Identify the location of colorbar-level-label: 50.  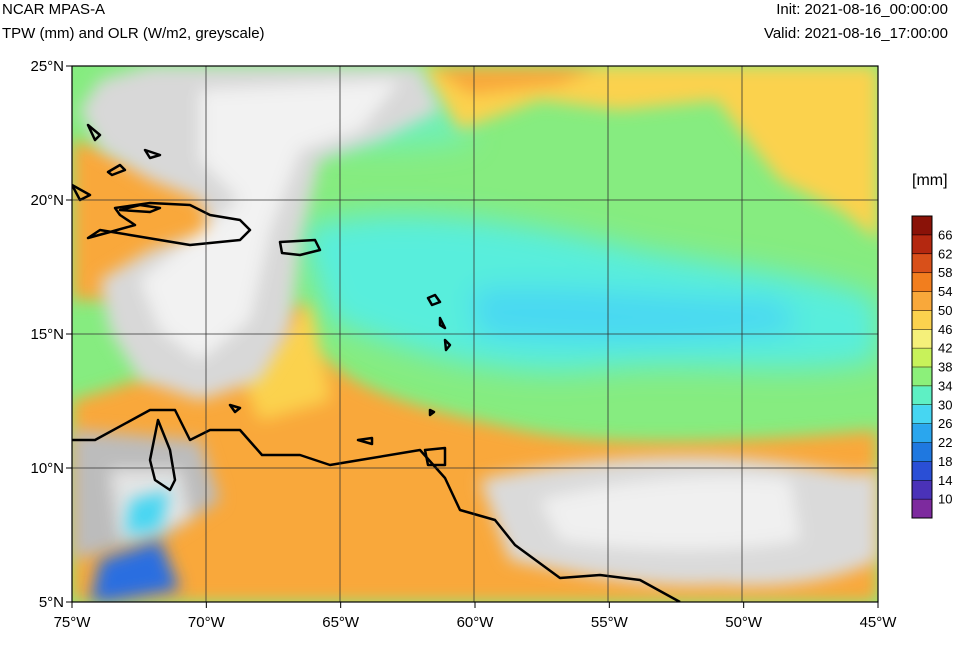
(945, 310).